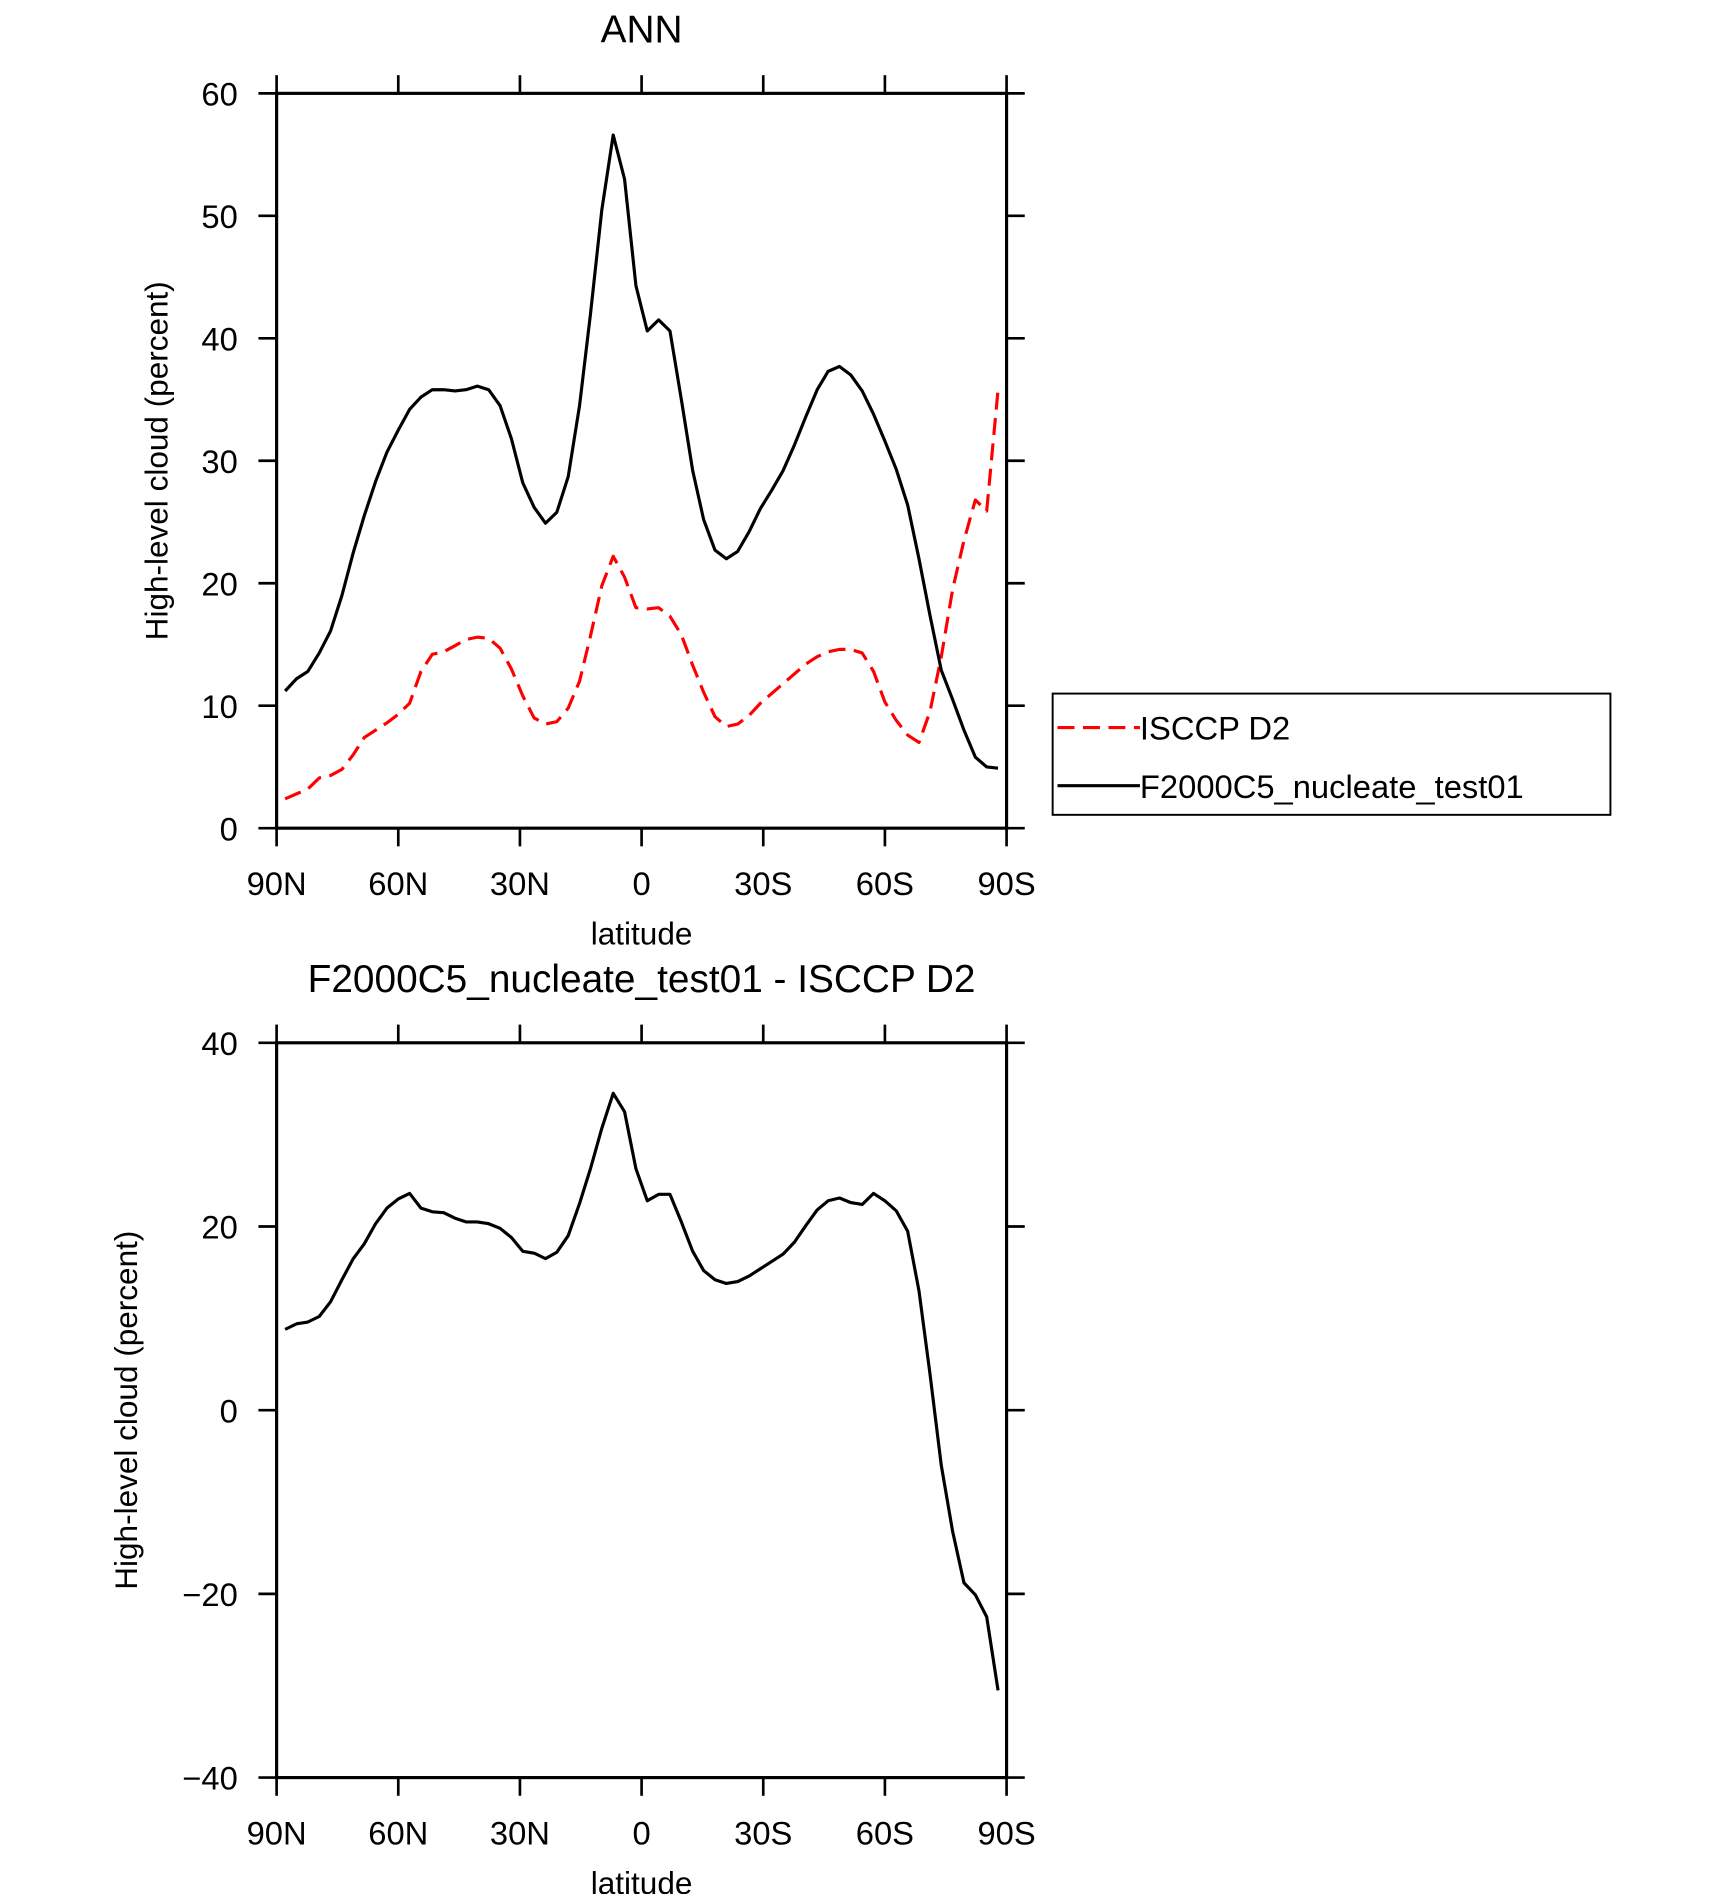 This screenshot has height=1899, width=1710. I want to click on y-tick-label: −20, so click(210, 1594).